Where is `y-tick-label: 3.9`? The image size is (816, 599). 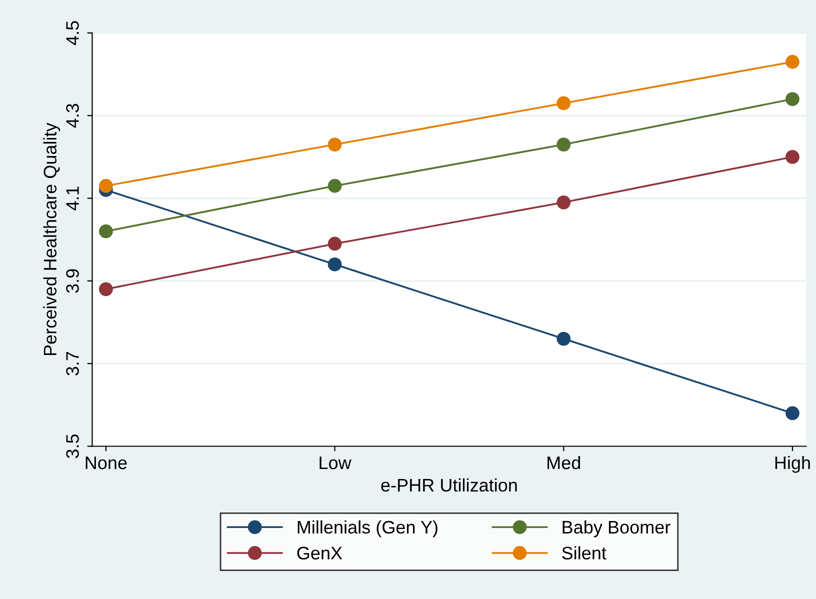
y-tick-label: 3.9 is located at coordinates (72, 281).